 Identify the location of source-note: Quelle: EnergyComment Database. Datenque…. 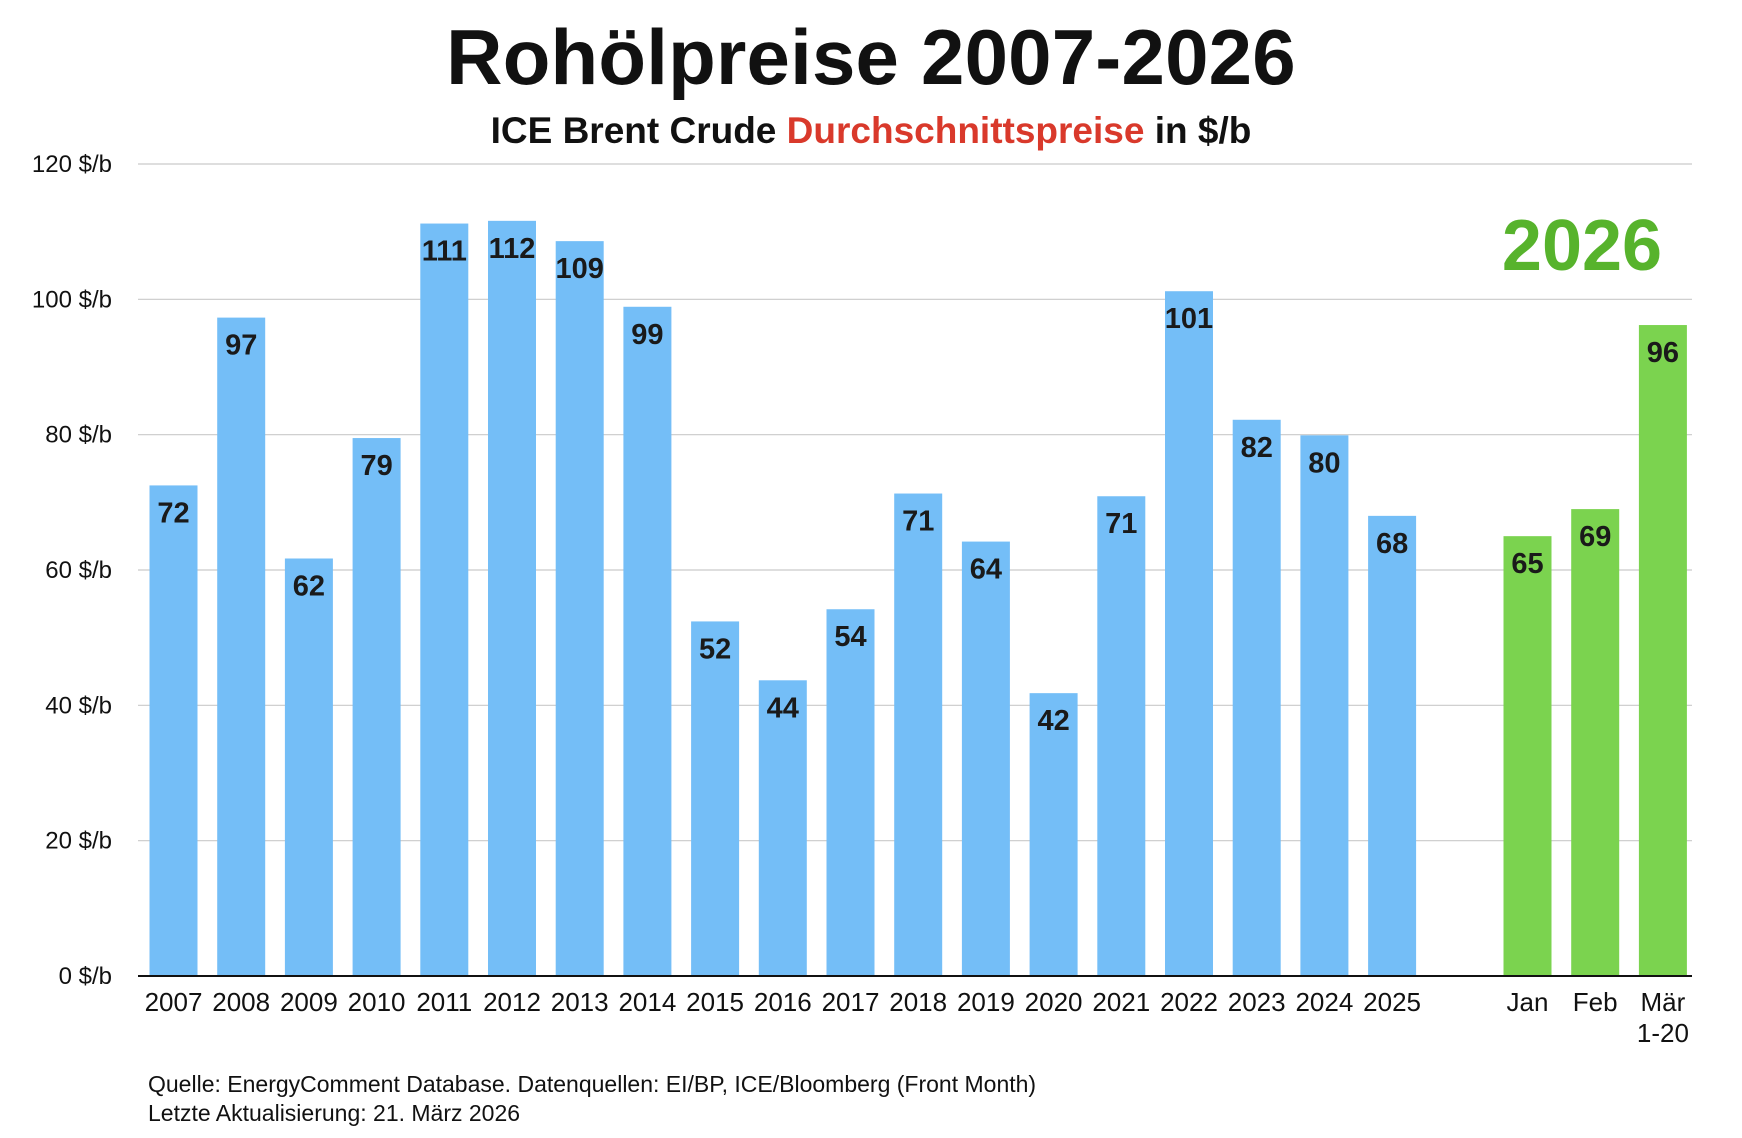
(592, 1099).